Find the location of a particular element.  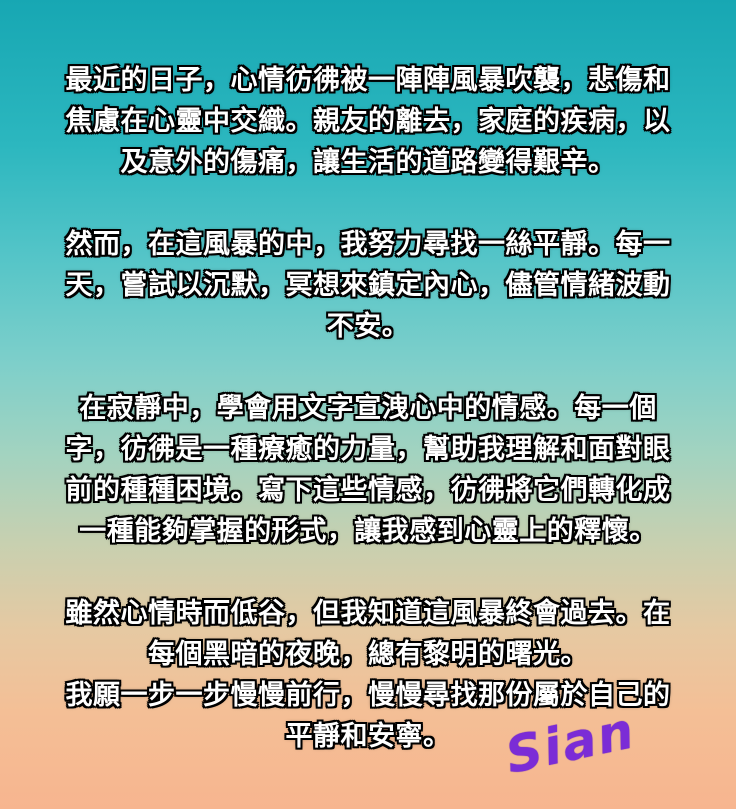

poem-line: 在寂靜中，學會用文字宣洩心中的情感。每一個 is located at coordinates (368, 408).